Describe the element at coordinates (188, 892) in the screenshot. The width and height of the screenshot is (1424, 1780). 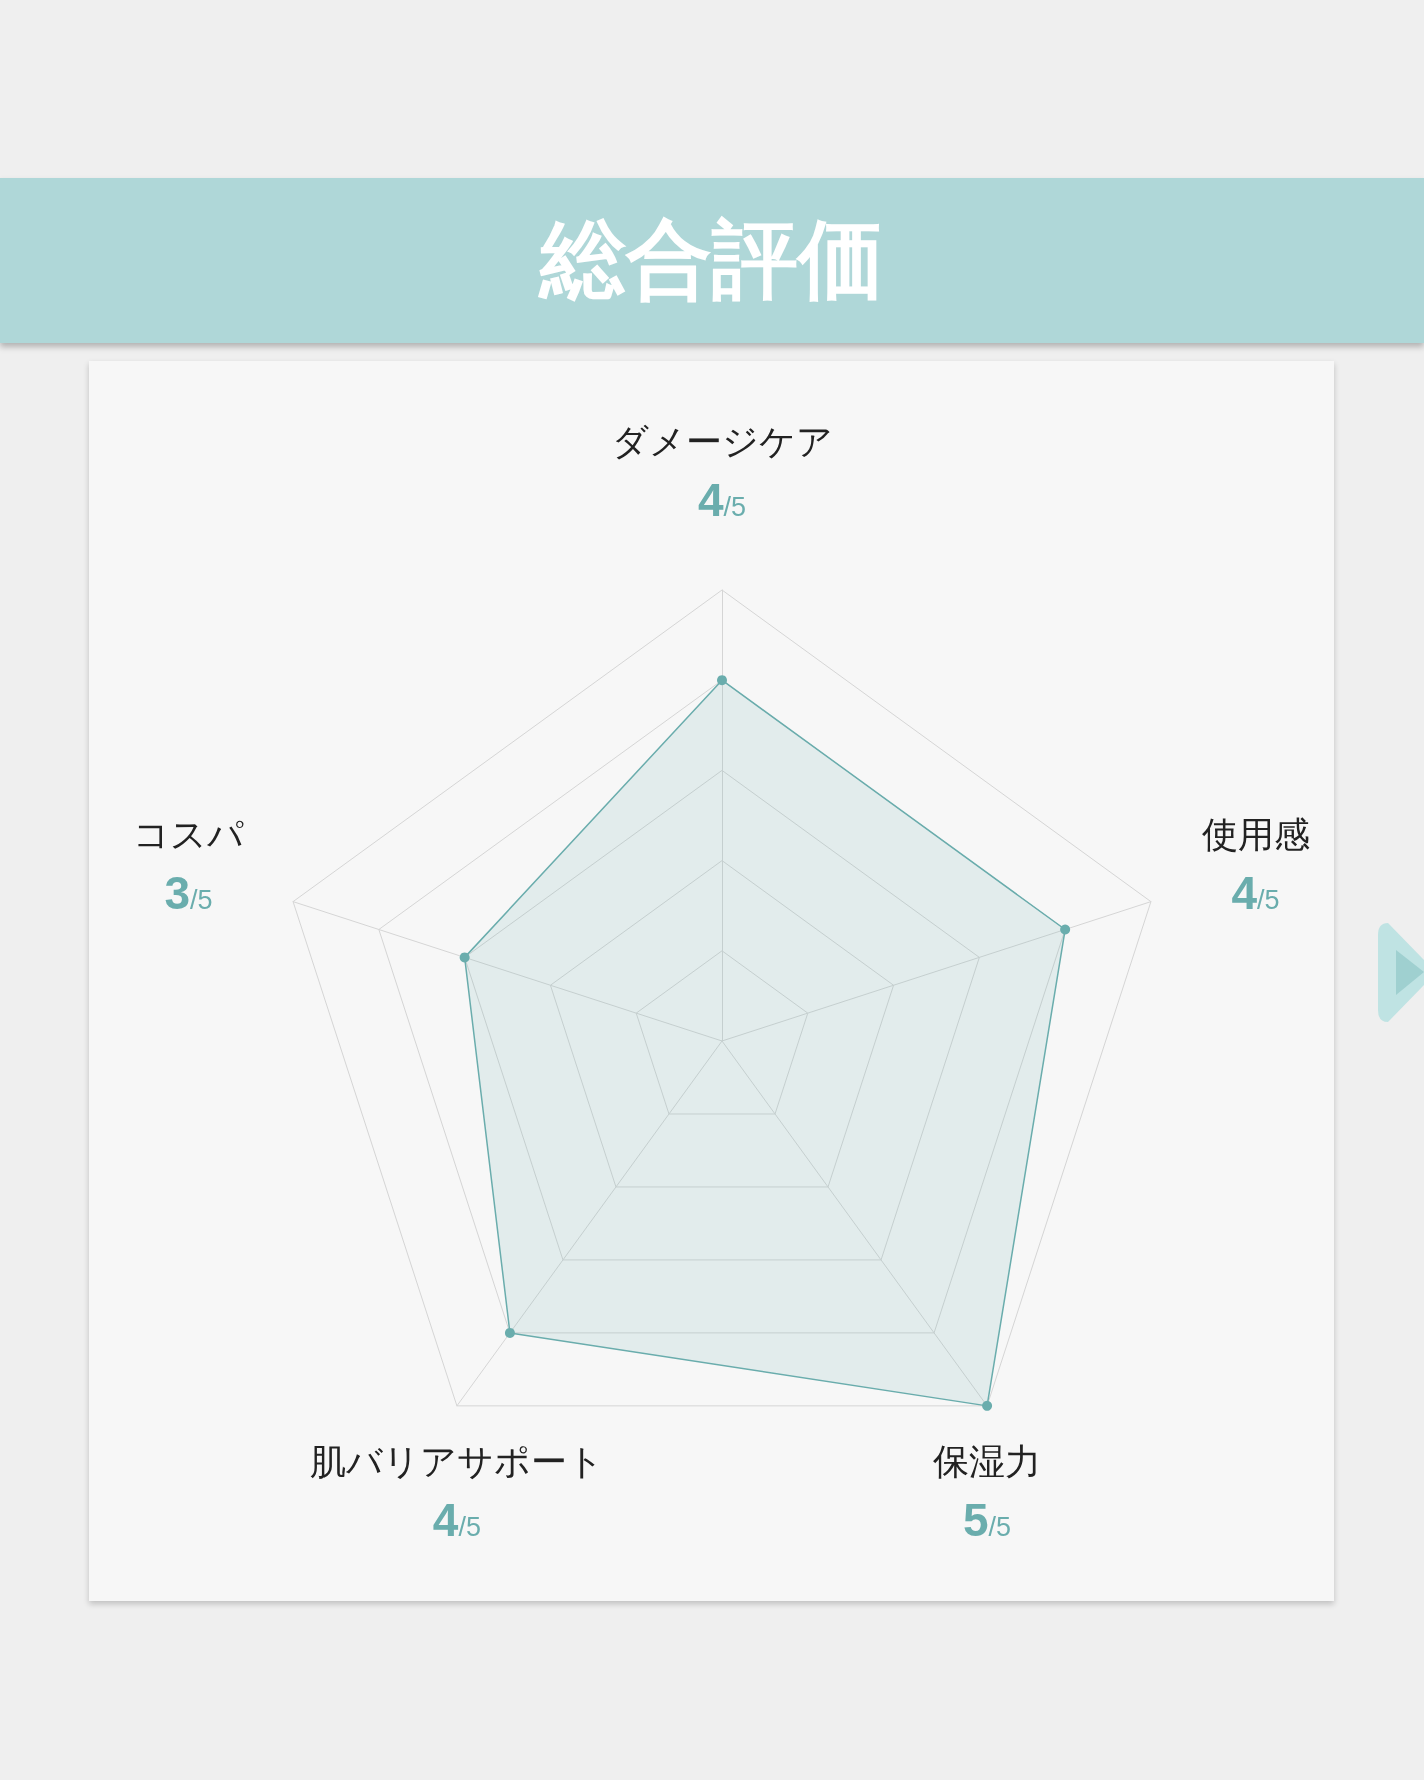
I see `text: 3/5` at that location.